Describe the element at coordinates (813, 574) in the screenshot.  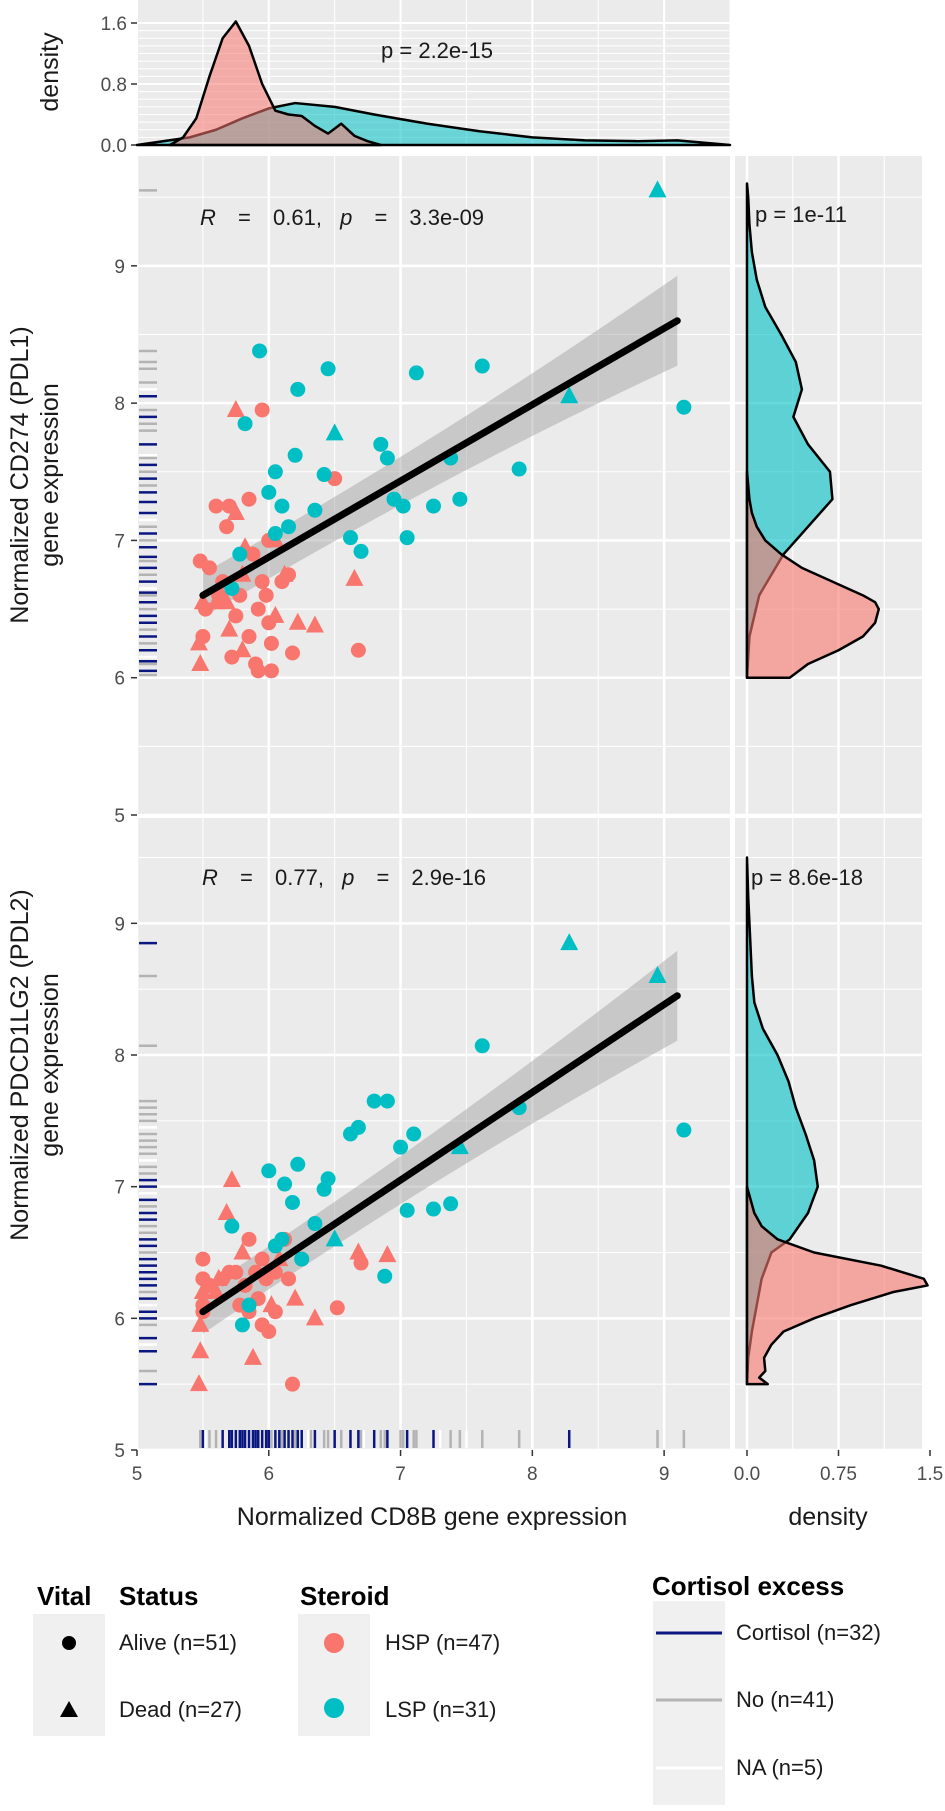
I see `pdl1-side-density-hsp` at that location.